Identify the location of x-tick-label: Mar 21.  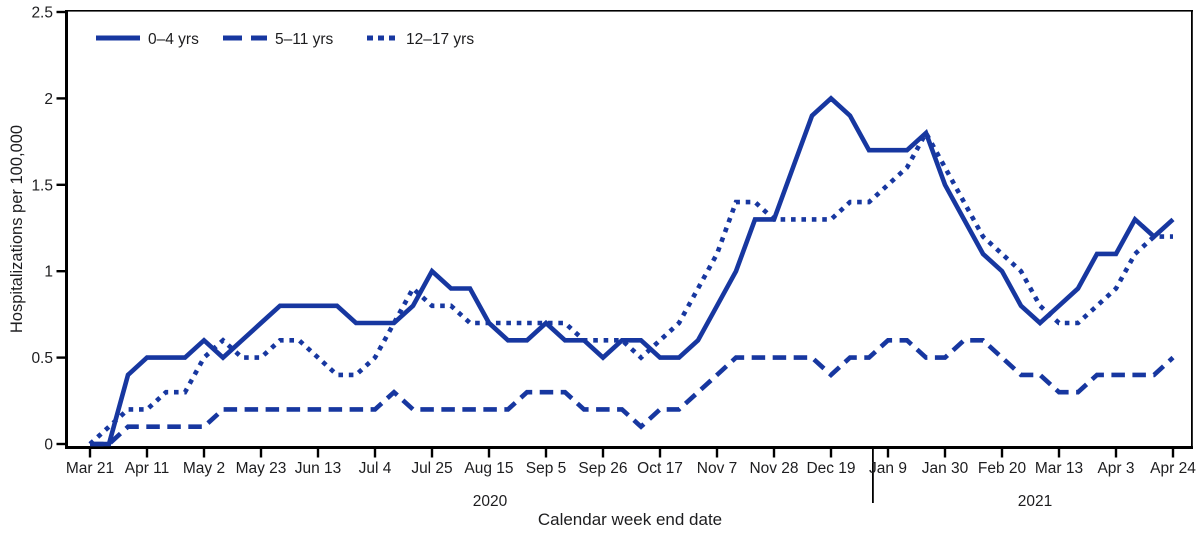
(90, 468).